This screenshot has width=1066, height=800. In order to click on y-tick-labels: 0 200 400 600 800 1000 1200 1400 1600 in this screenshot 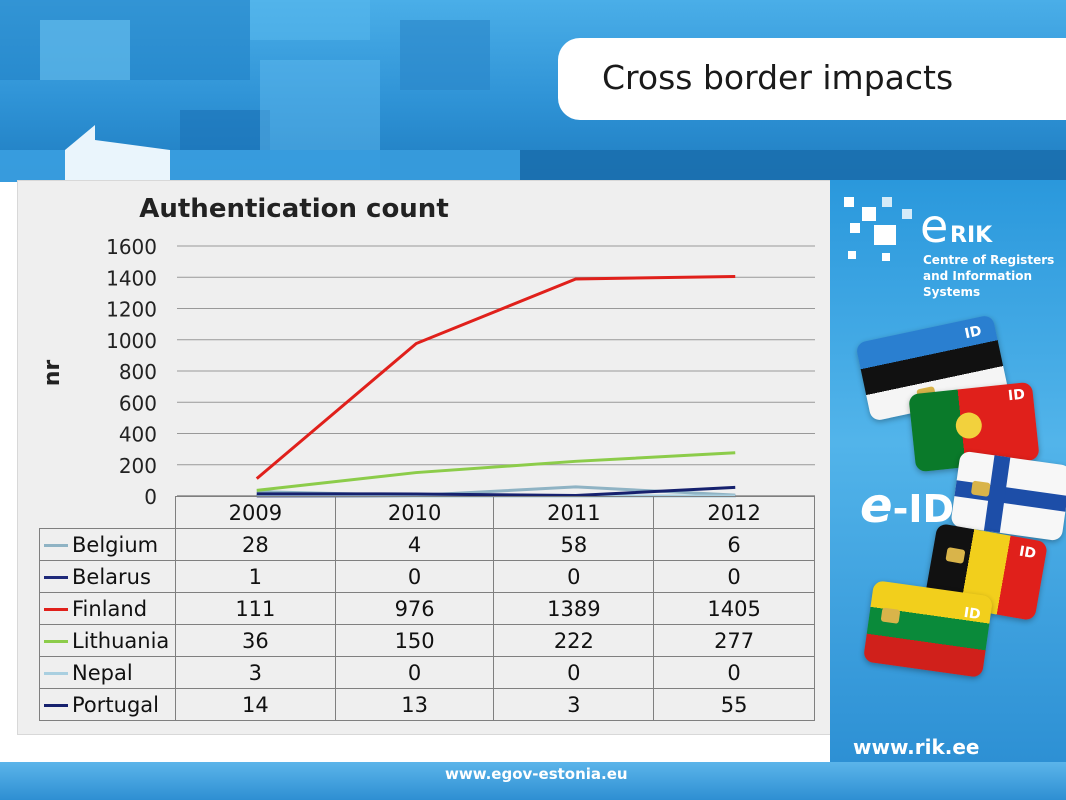, I will do `click(131, 372)`.